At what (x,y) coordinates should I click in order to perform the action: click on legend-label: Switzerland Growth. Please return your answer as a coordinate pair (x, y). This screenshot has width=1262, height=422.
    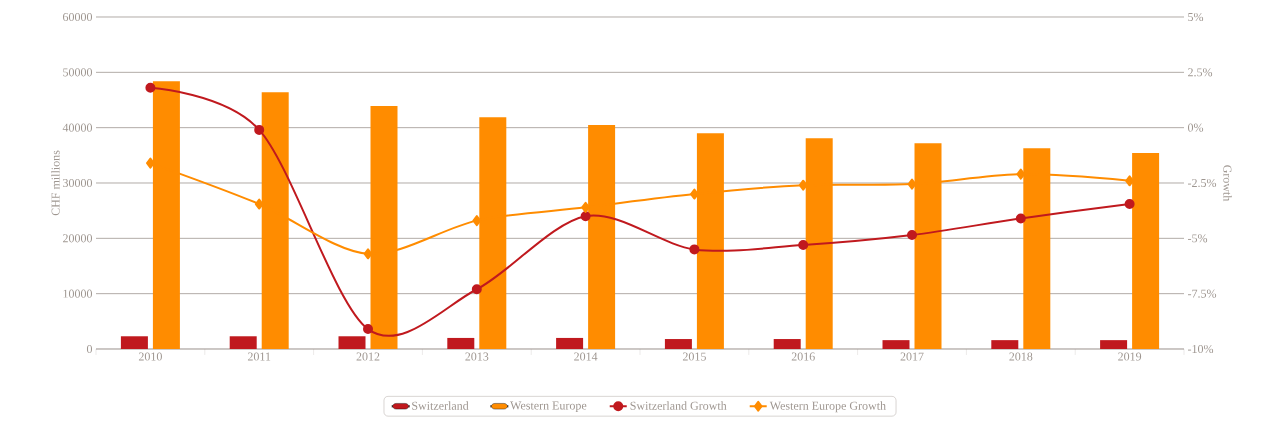
    Looking at the image, I should click on (678, 405).